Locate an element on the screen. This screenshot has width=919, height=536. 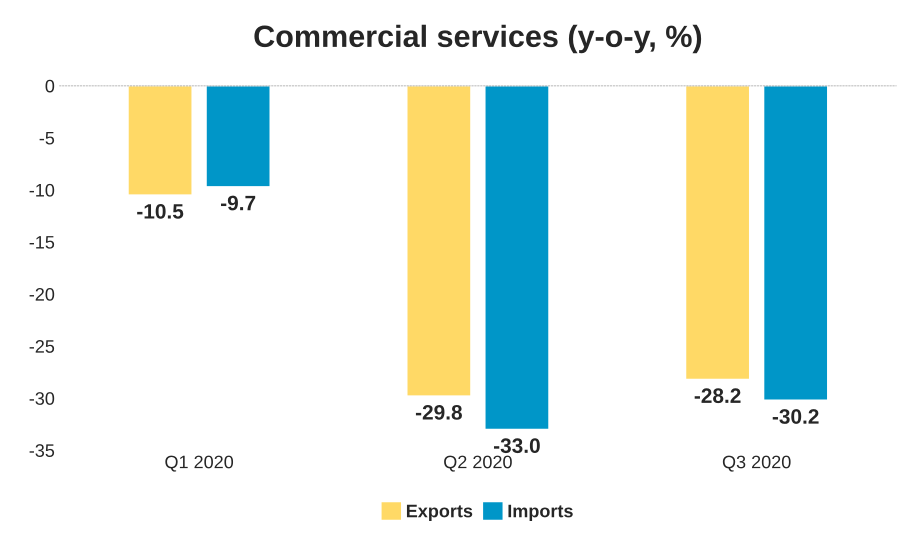
y-tick-label: -10 is located at coordinates (42, 190).